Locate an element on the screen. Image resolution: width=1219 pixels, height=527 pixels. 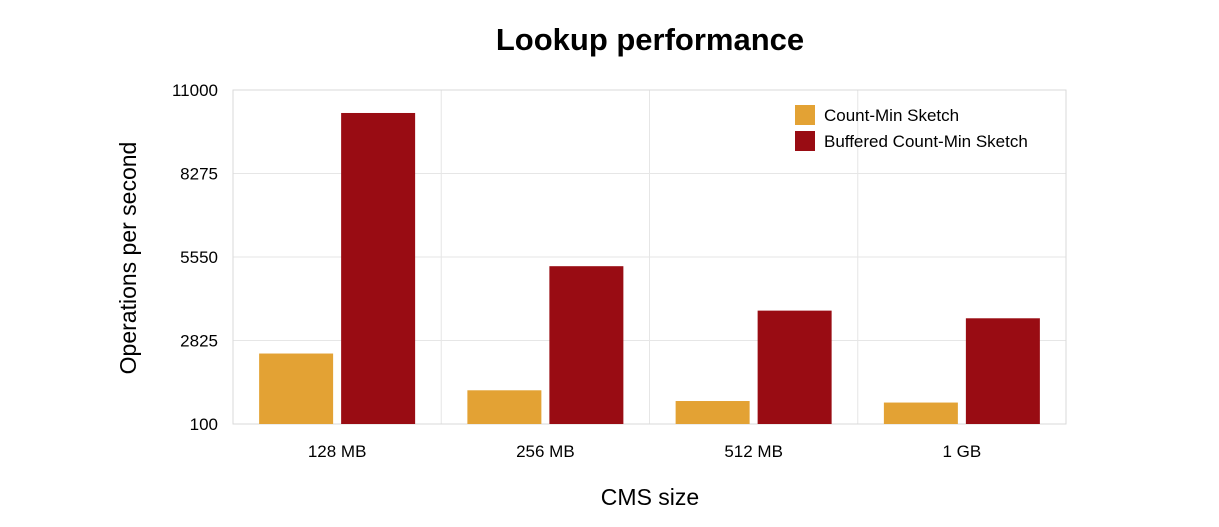
x-axis-ticks: 128 MB 256 MB 512 MB 1 GB is located at coordinates (644, 451).